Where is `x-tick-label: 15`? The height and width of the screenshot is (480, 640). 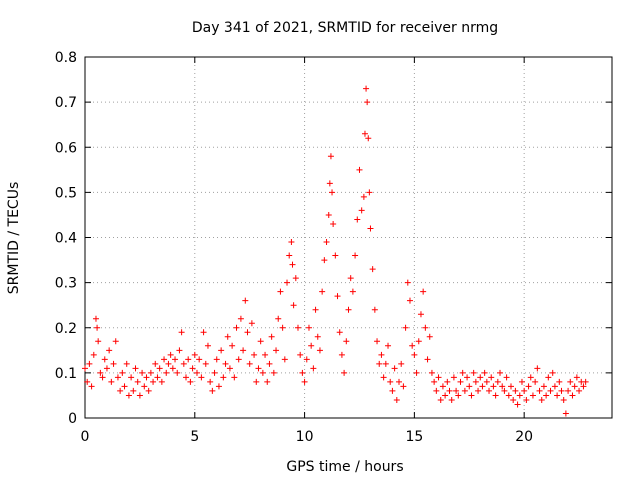 x-tick-label: 15 is located at coordinates (414, 437).